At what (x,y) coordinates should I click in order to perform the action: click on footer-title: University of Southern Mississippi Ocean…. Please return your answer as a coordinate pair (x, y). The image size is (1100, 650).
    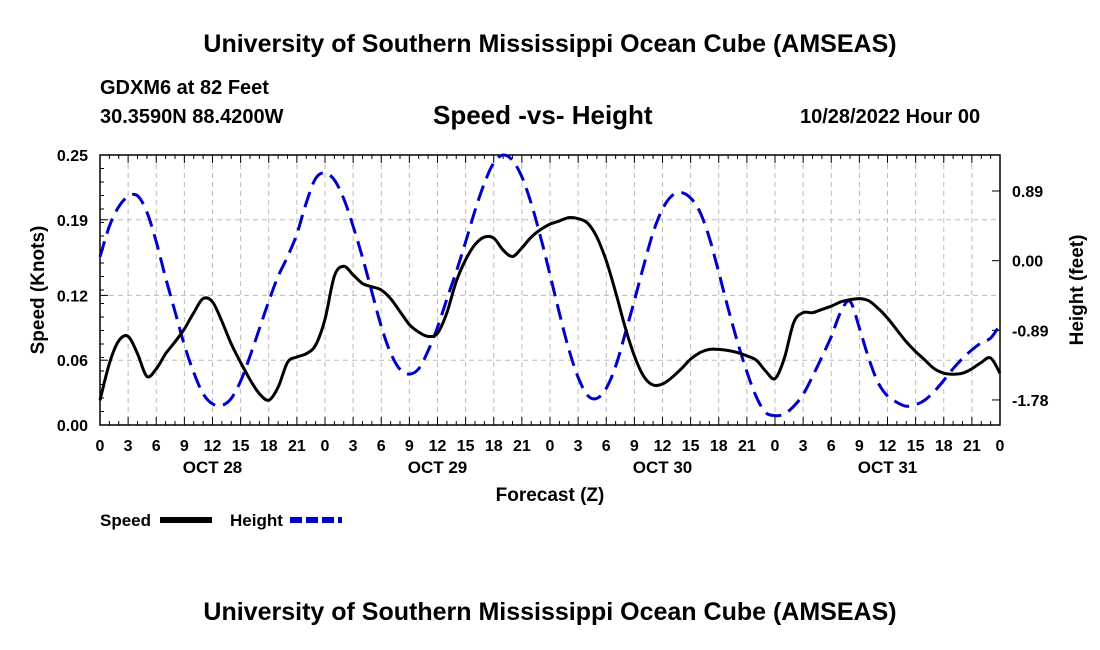
    Looking at the image, I should click on (550, 612).